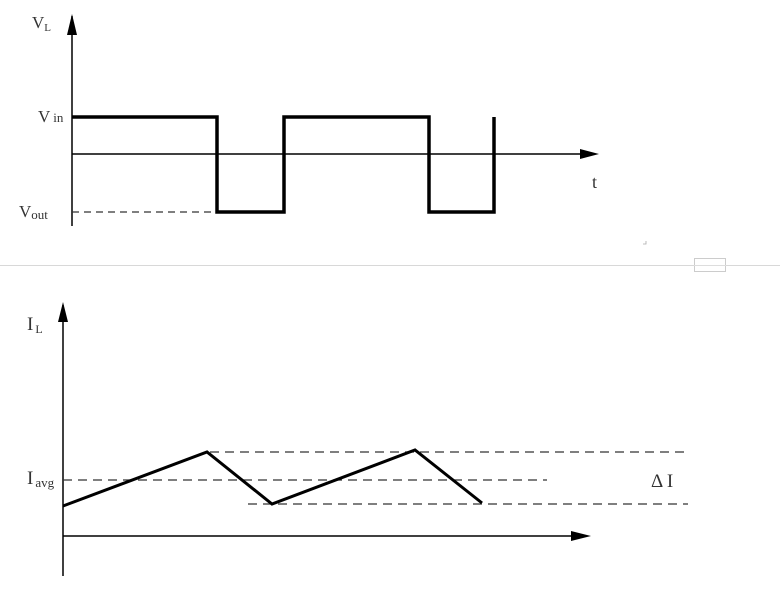 The width and height of the screenshot is (780, 600). I want to click on il-x-axis-arrow, so click(581, 536).